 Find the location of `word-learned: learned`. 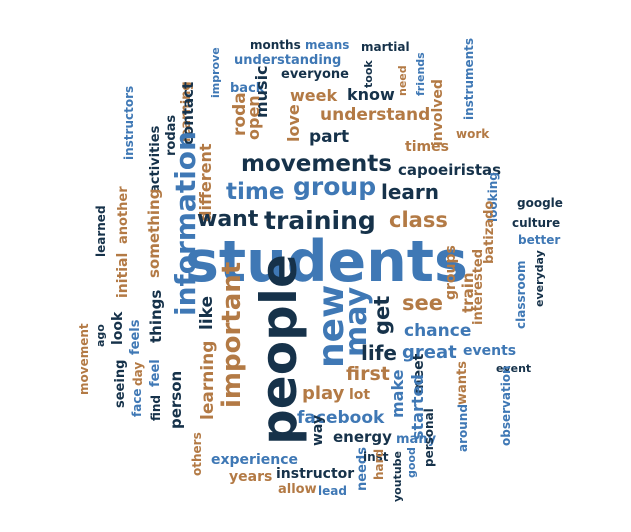

word-learned: learned is located at coordinates (101, 231).